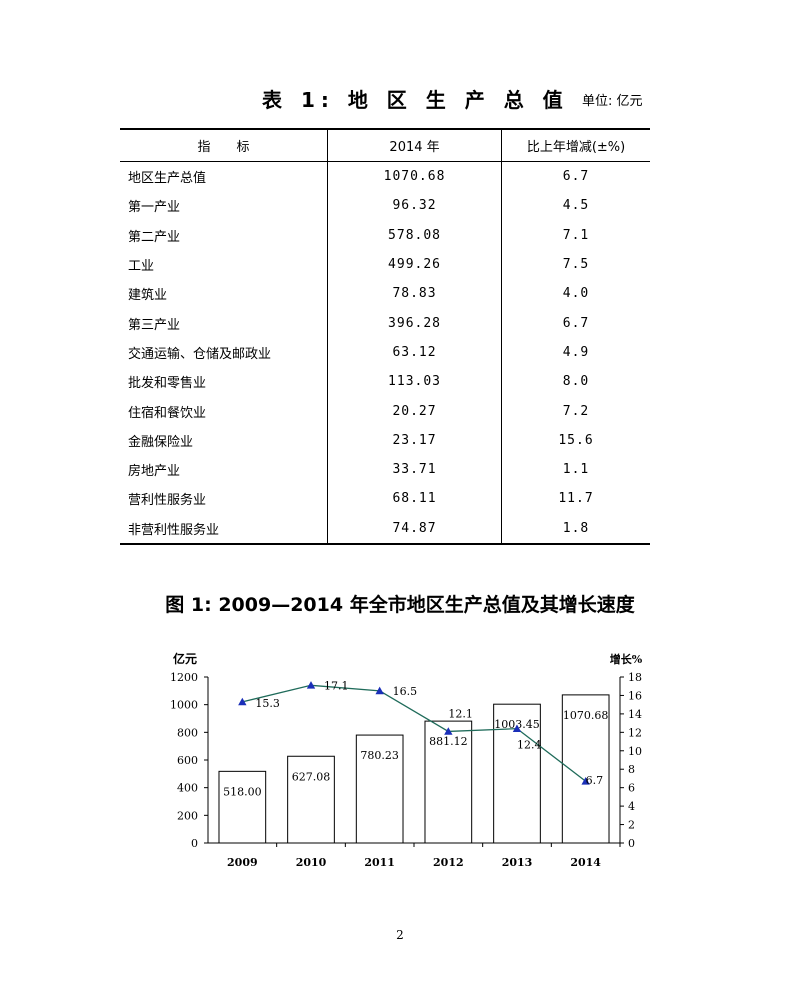  What do you see at coordinates (185, 658) in the screenshot?
I see `y-axis-label: 亿元` at bounding box center [185, 658].